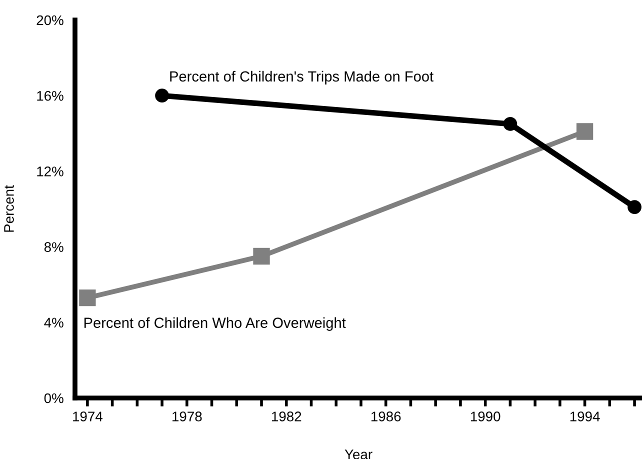 The height and width of the screenshot is (459, 642). What do you see at coordinates (50, 95) in the screenshot?
I see `y-tick-label: 16%` at bounding box center [50, 95].